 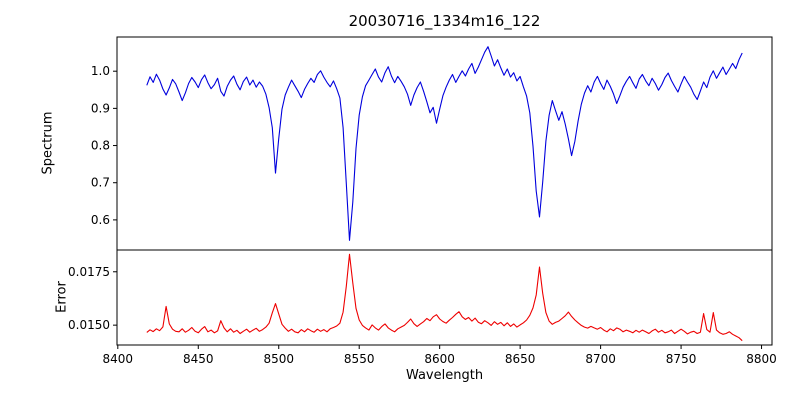 I want to click on x-tick-label: 8400, so click(x=118, y=359).